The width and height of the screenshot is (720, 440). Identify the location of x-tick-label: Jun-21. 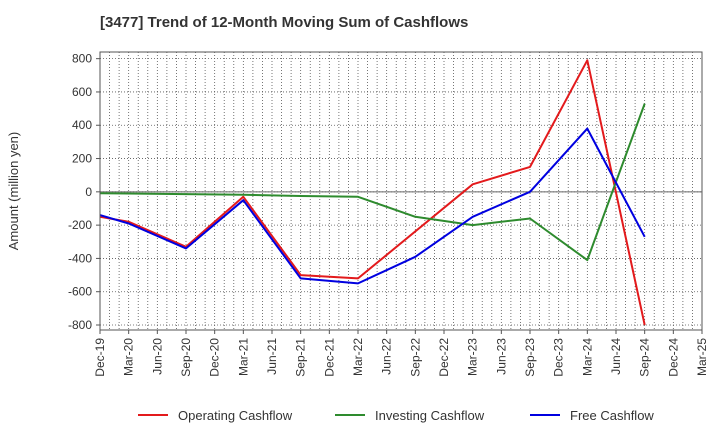
(272, 356).